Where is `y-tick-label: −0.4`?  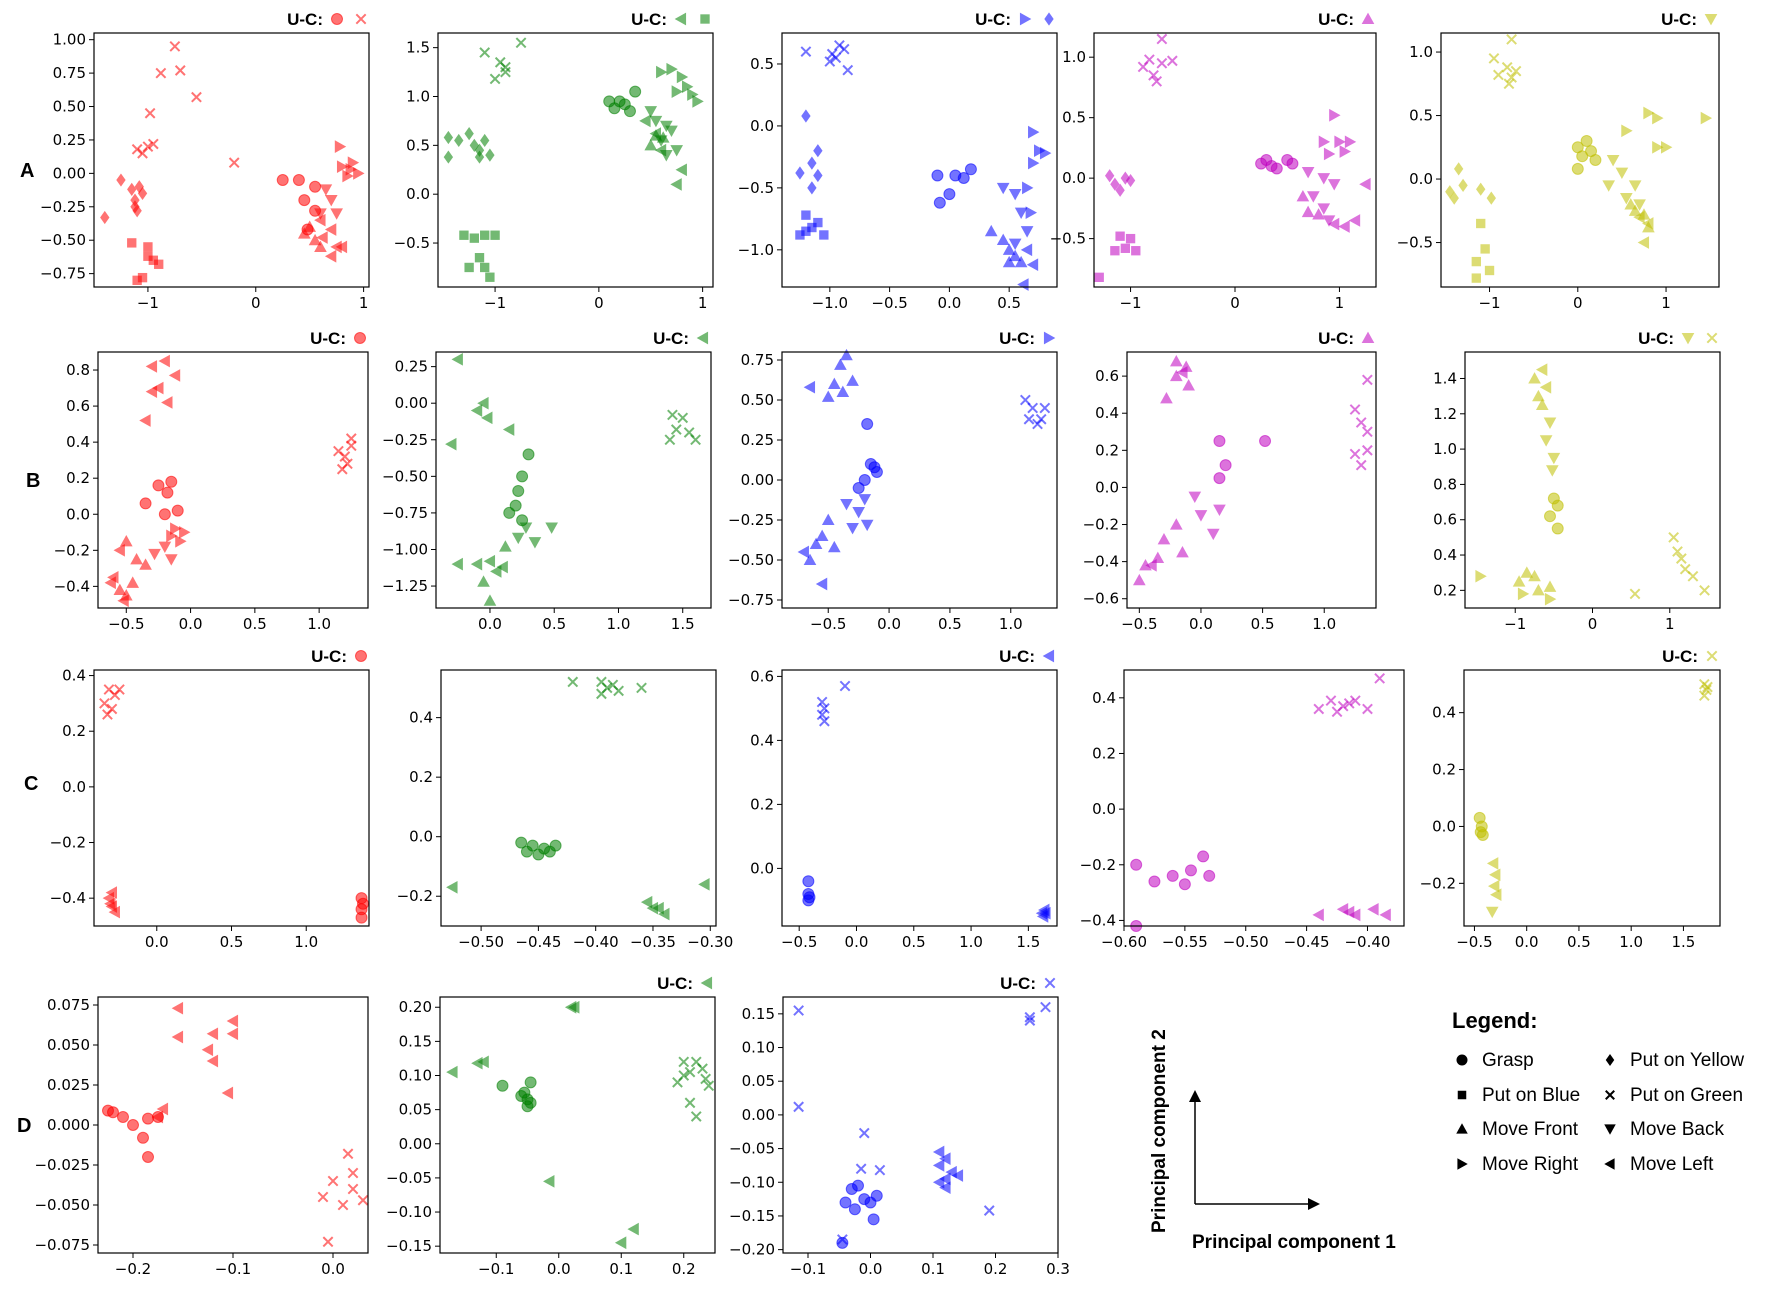
y-tick-label: −0.4 is located at coordinates (72, 586).